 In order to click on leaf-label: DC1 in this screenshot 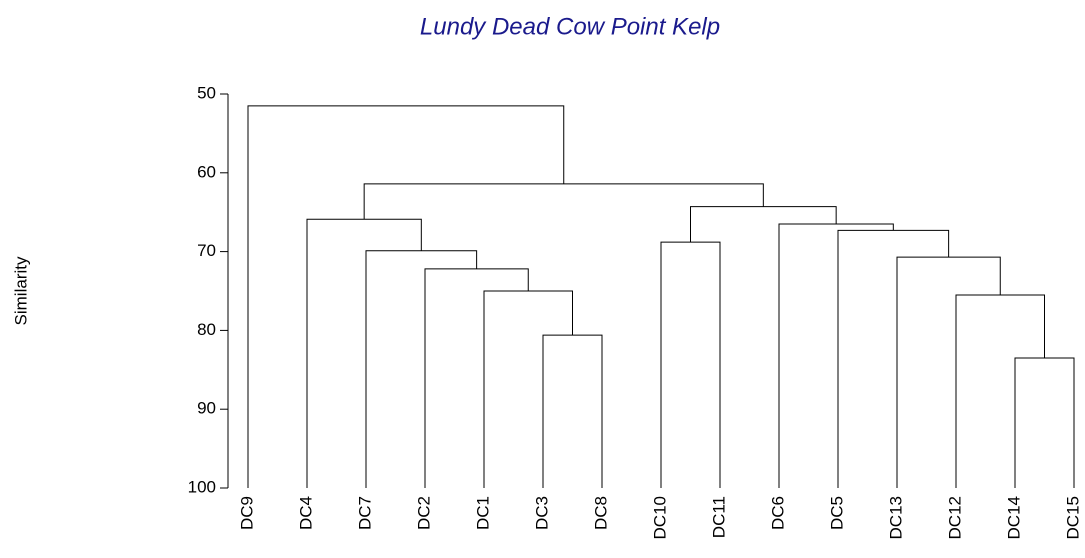, I will do `click(482, 513)`.